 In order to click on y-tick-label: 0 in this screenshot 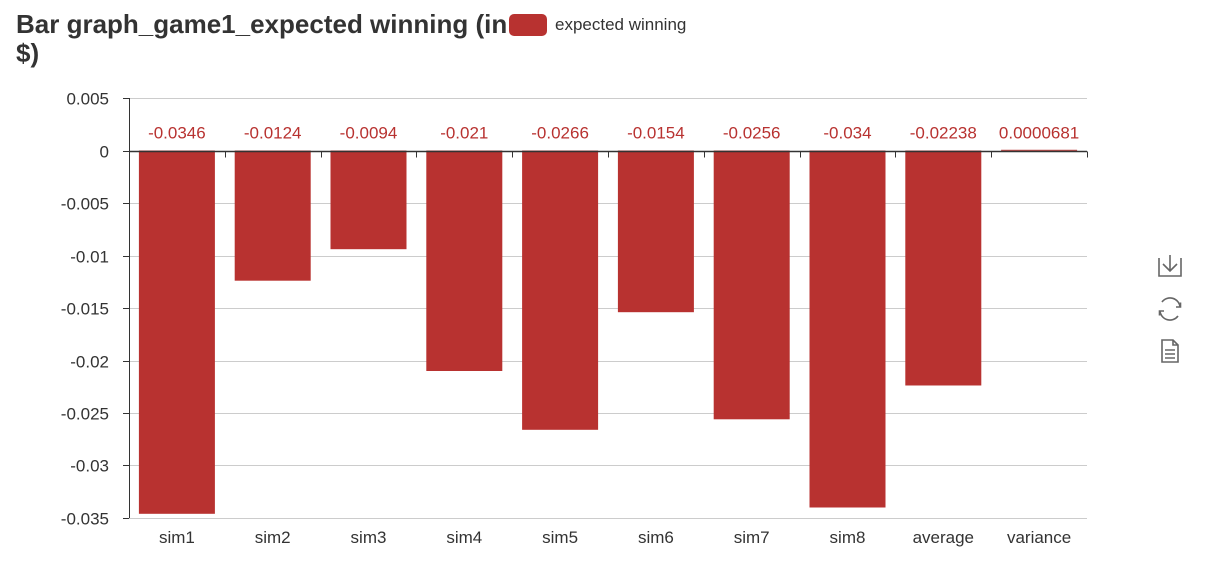, I will do `click(104, 152)`.